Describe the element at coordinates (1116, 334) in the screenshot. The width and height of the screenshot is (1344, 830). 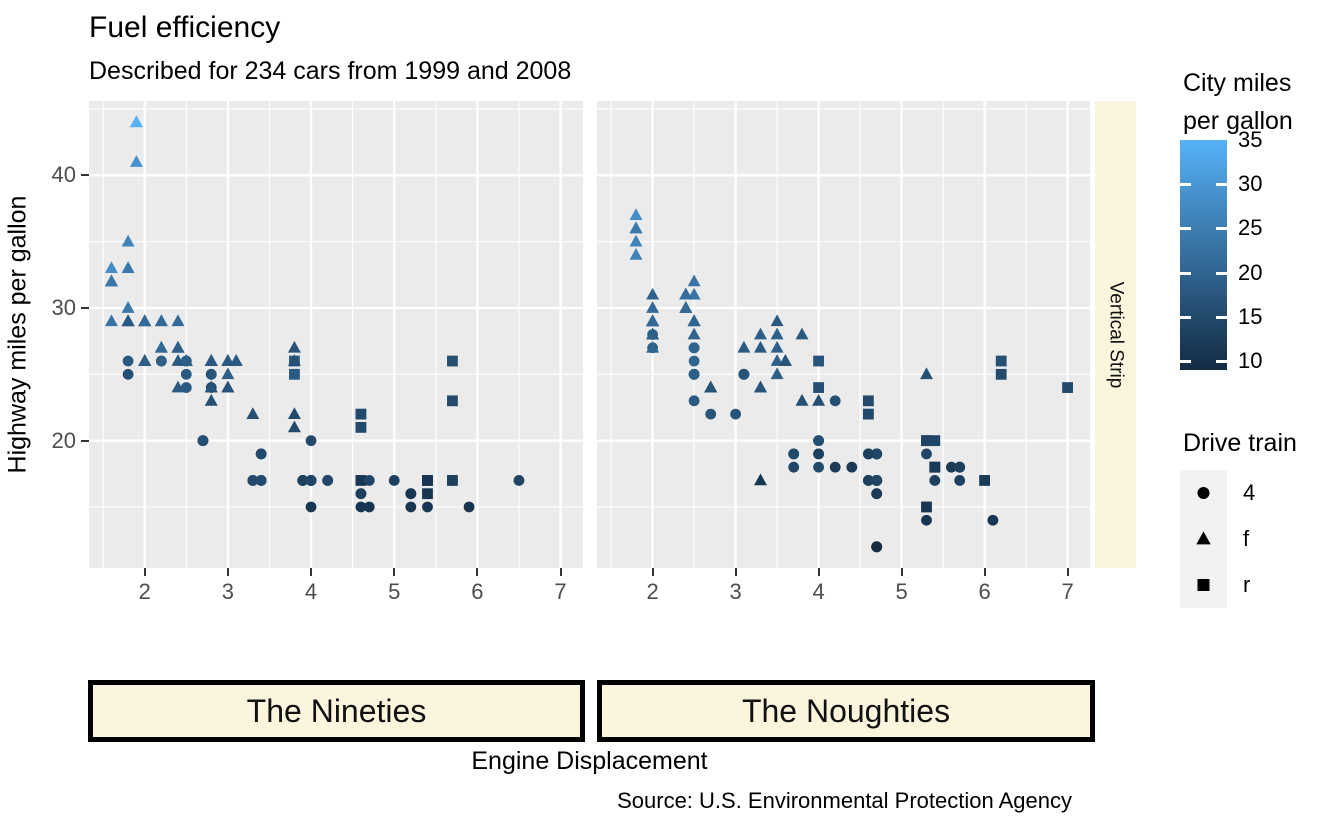
I see `facet-strip-vertical-label: Vertical Strip` at that location.